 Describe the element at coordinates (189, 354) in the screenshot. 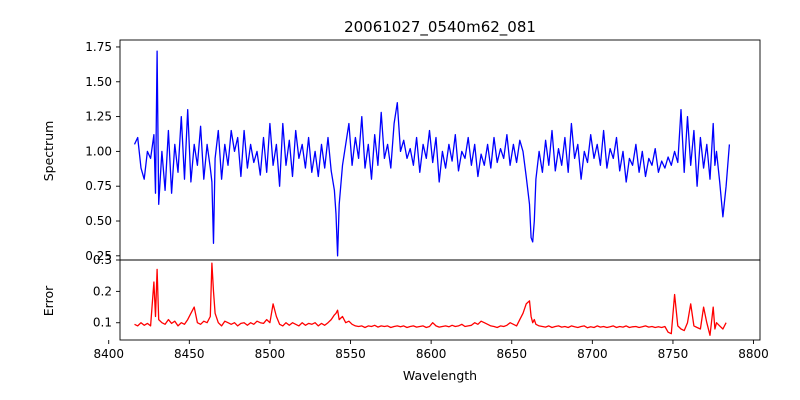

I see `x-tick-label: 8450` at that location.